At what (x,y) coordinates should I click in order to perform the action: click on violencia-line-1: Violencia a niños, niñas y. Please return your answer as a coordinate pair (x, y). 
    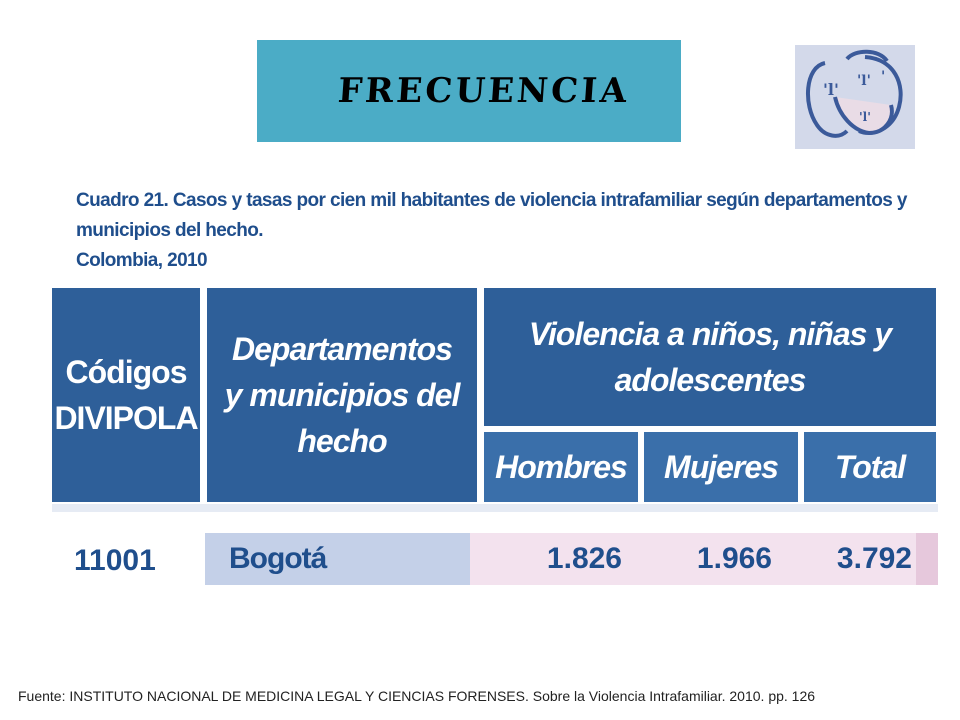
    Looking at the image, I should click on (710, 334).